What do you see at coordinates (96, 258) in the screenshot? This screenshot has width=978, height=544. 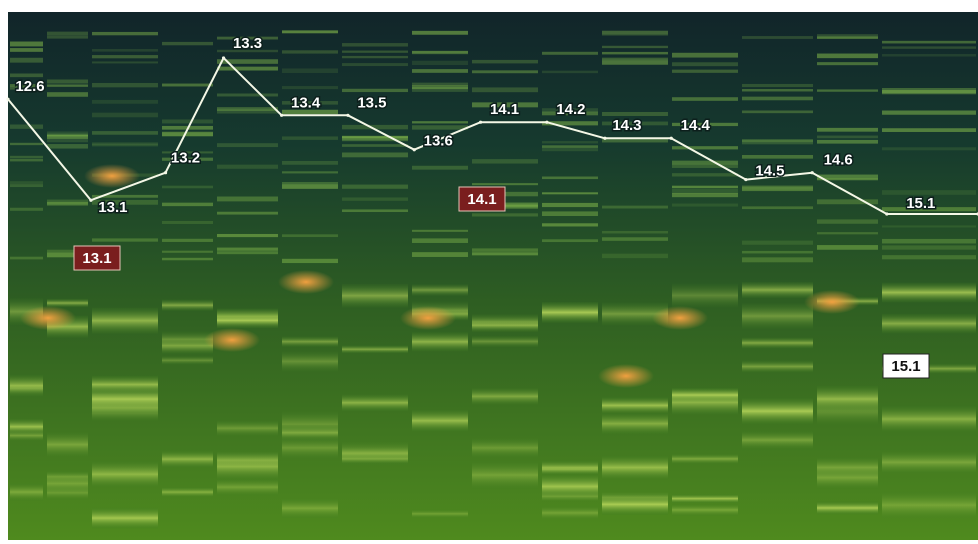 I see `boxed-label-text: 13.1` at bounding box center [96, 258].